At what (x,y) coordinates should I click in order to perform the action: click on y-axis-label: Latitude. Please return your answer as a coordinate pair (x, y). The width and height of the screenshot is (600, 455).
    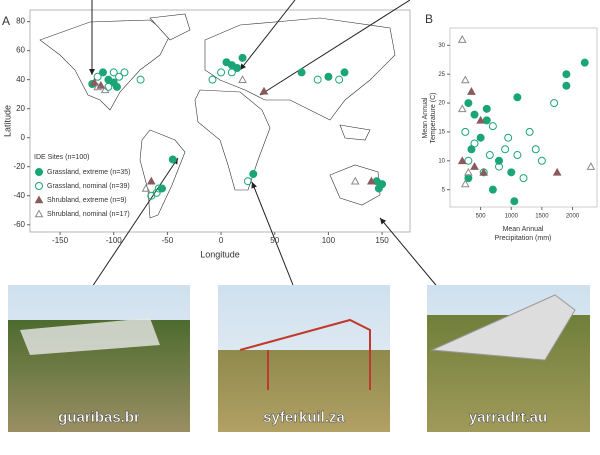
    Looking at the image, I should click on (7, 121).